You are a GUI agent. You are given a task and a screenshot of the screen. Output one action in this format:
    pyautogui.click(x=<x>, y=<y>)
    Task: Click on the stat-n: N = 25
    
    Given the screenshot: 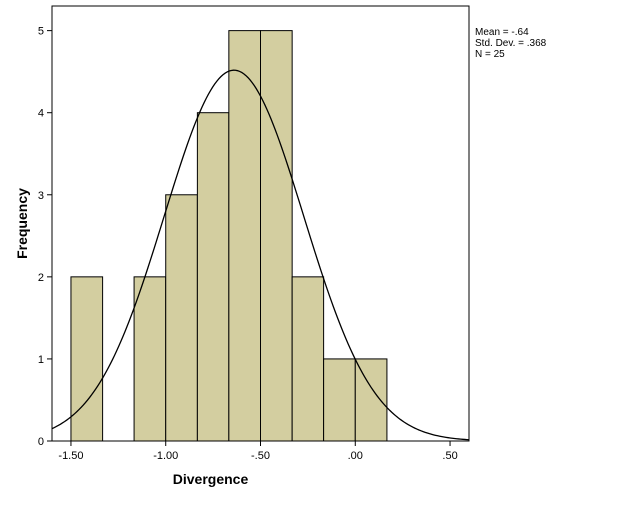 What is the action you would take?
    pyautogui.click(x=490, y=54)
    